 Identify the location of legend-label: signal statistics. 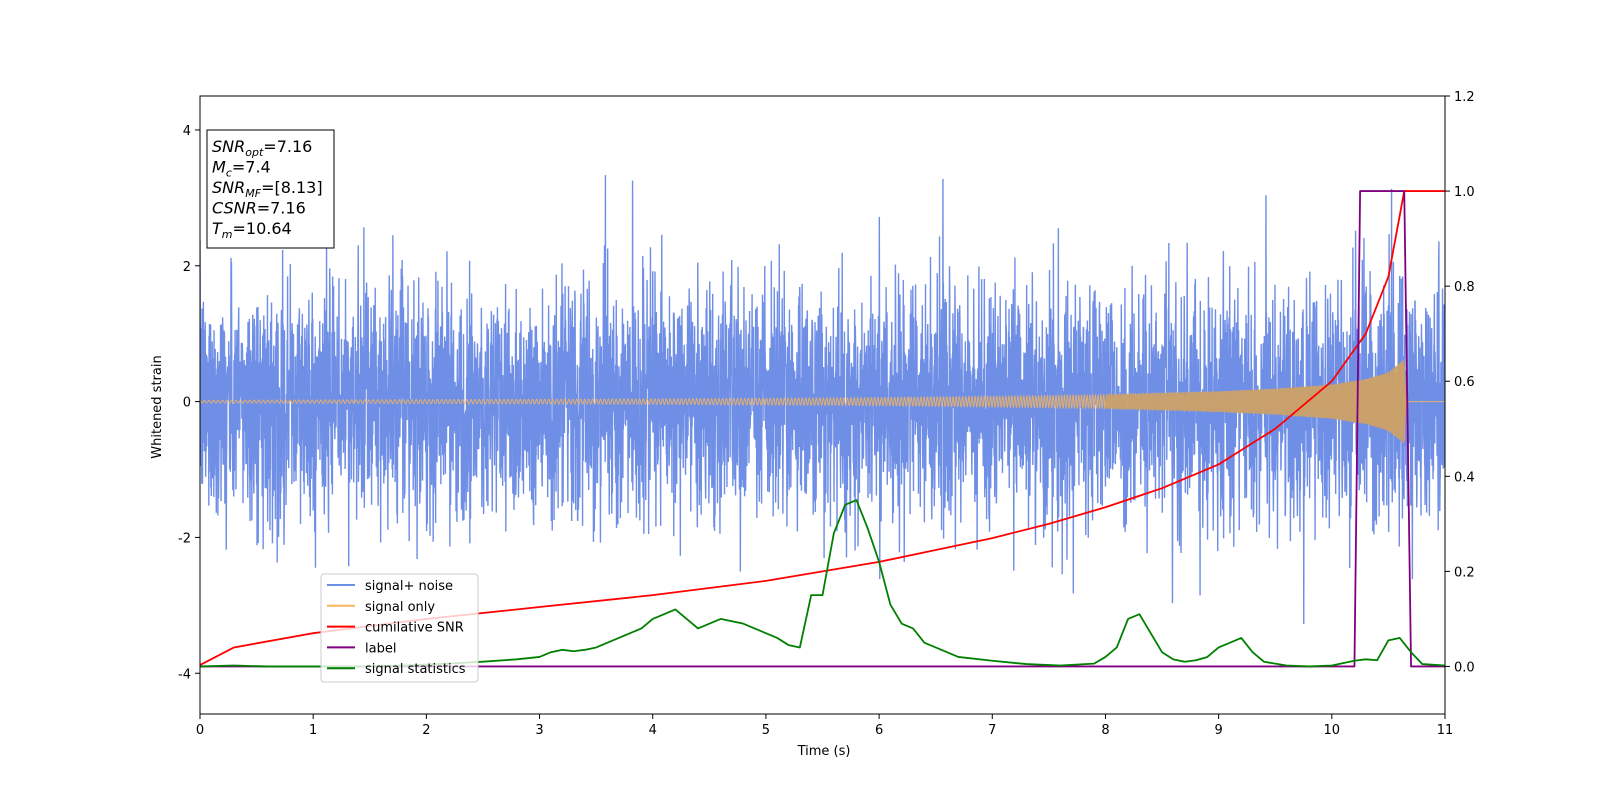
(415, 669).